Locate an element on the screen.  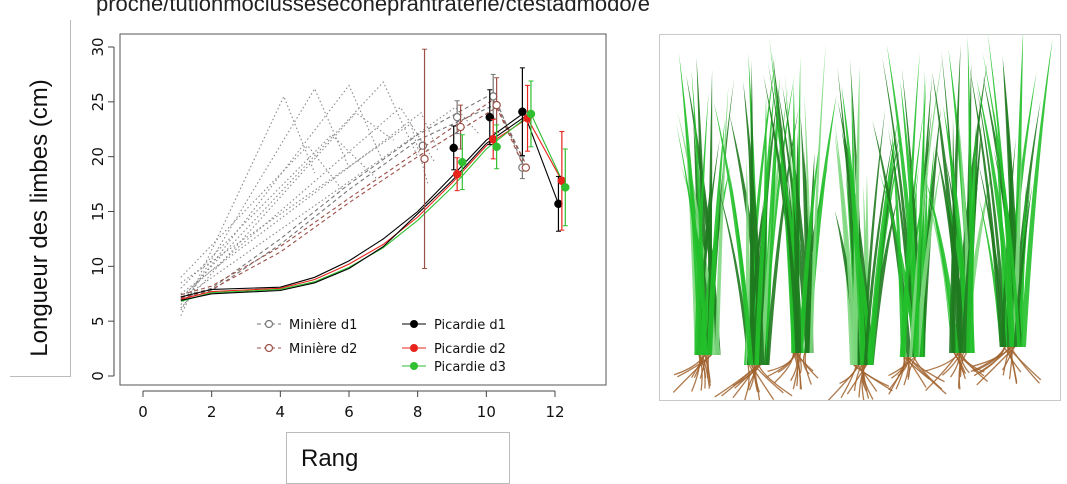
y-tick-label: 30 is located at coordinates (98, 46).